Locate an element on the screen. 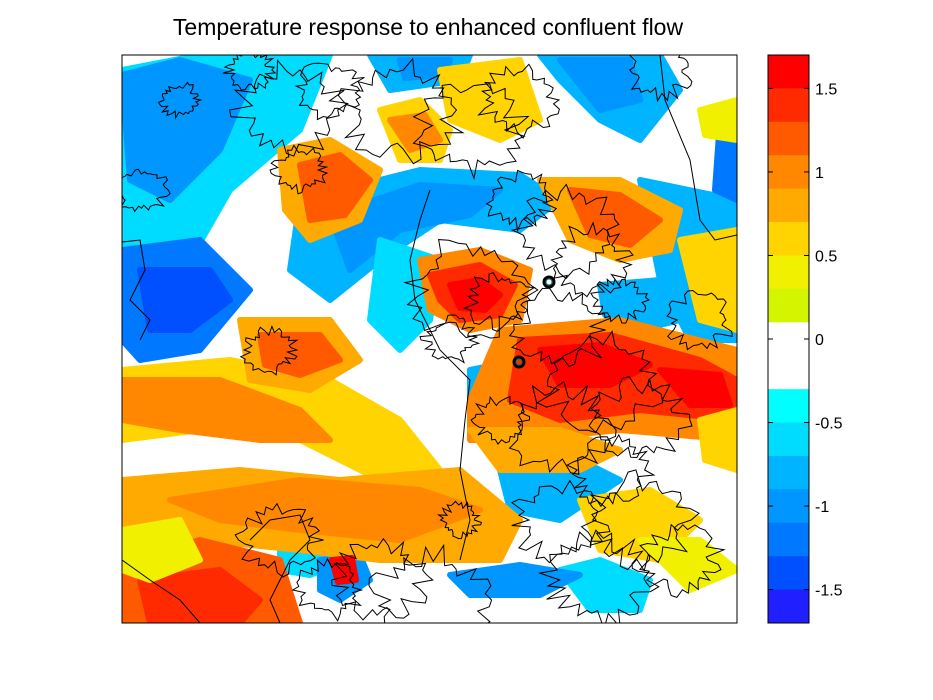 The image size is (933, 700). site-south-marker-inner is located at coordinates (519, 362).